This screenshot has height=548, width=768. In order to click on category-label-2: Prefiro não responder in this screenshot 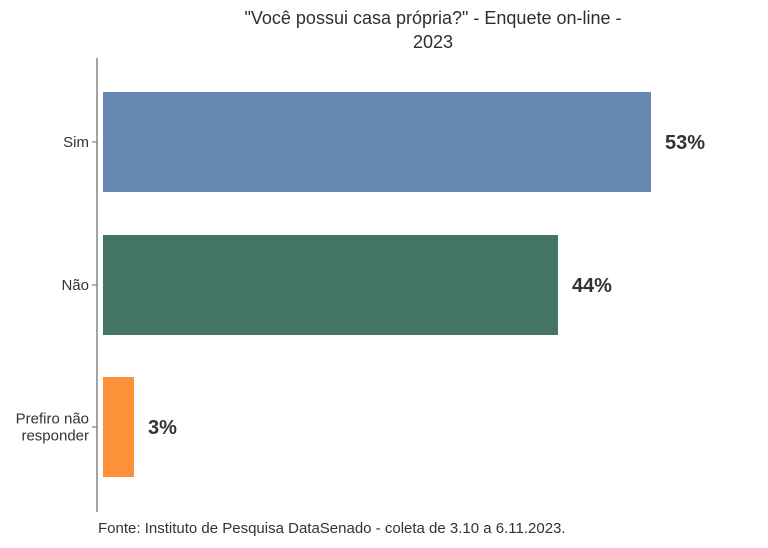, I will do `click(52, 428)`.